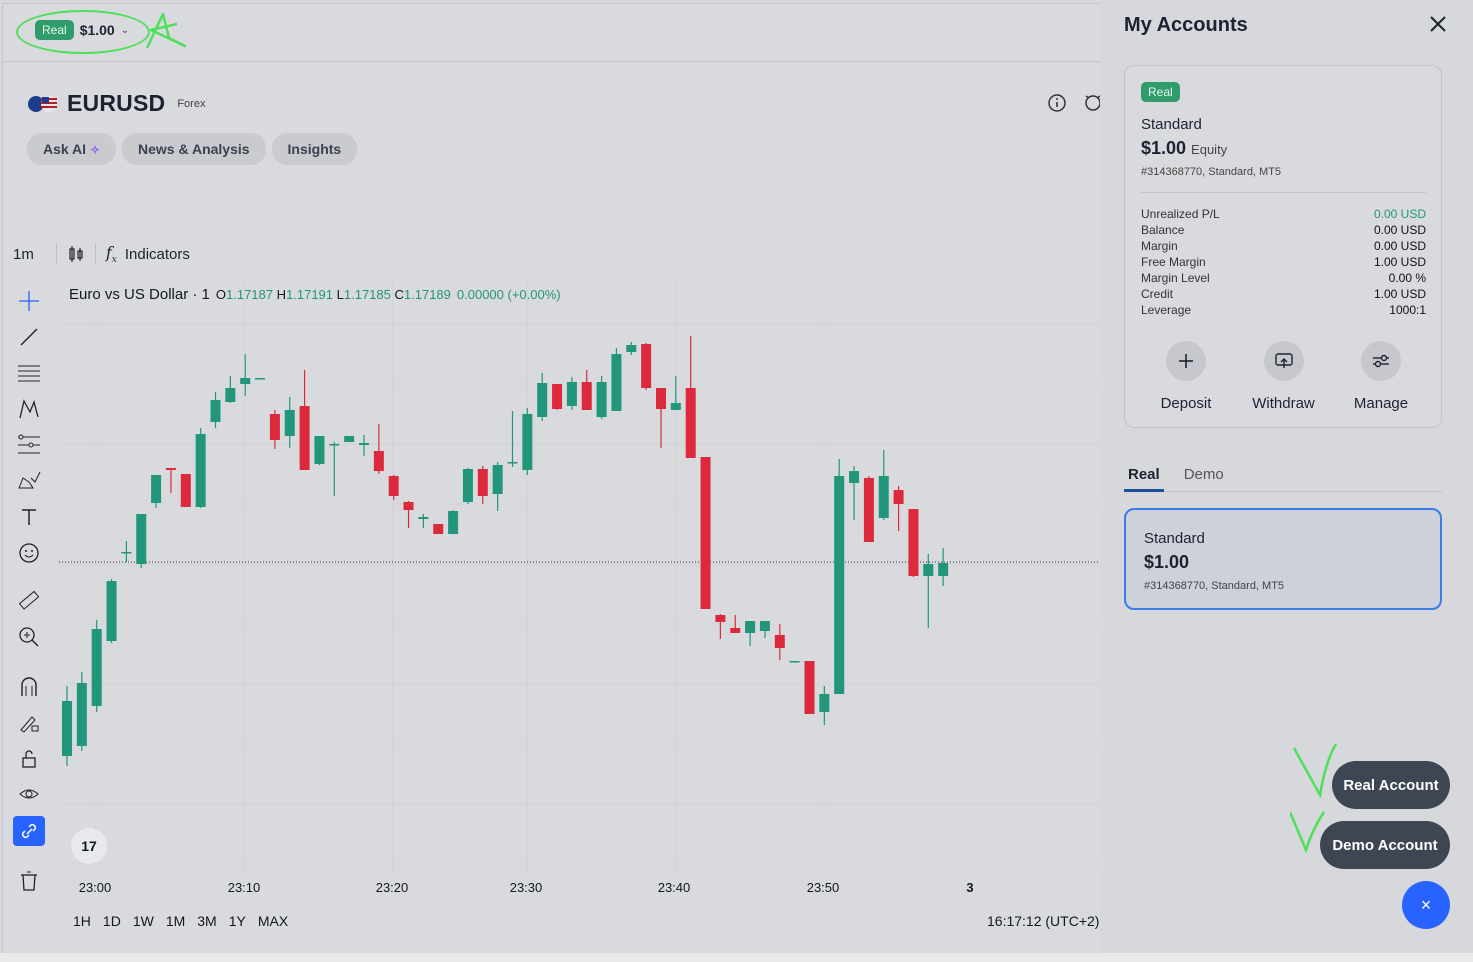  I want to click on chart-clock: 16:17:12 (UTC+2), so click(1043, 921).